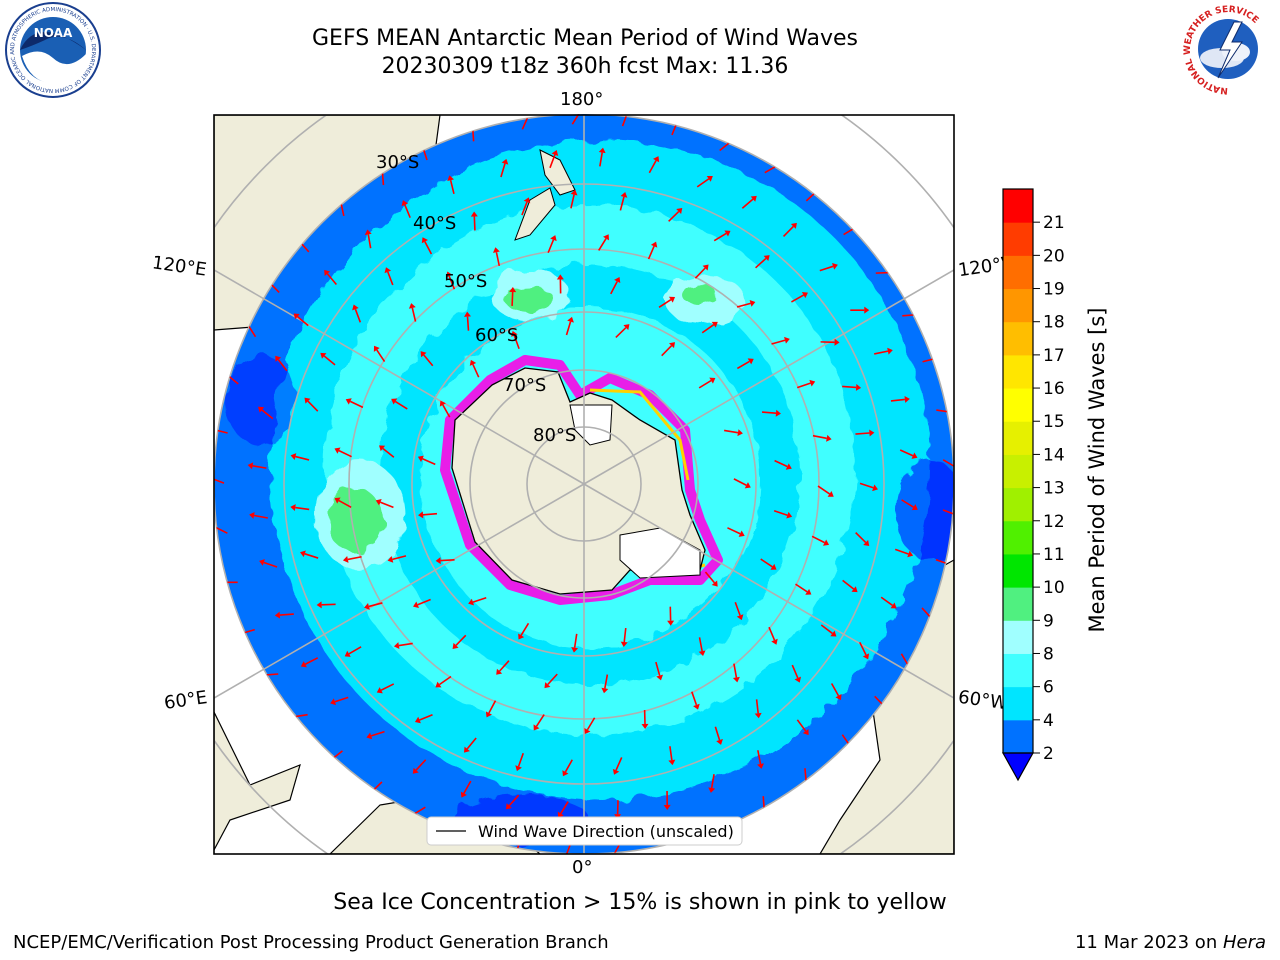  I want to click on lon-label-180: 180°, so click(582, 99).